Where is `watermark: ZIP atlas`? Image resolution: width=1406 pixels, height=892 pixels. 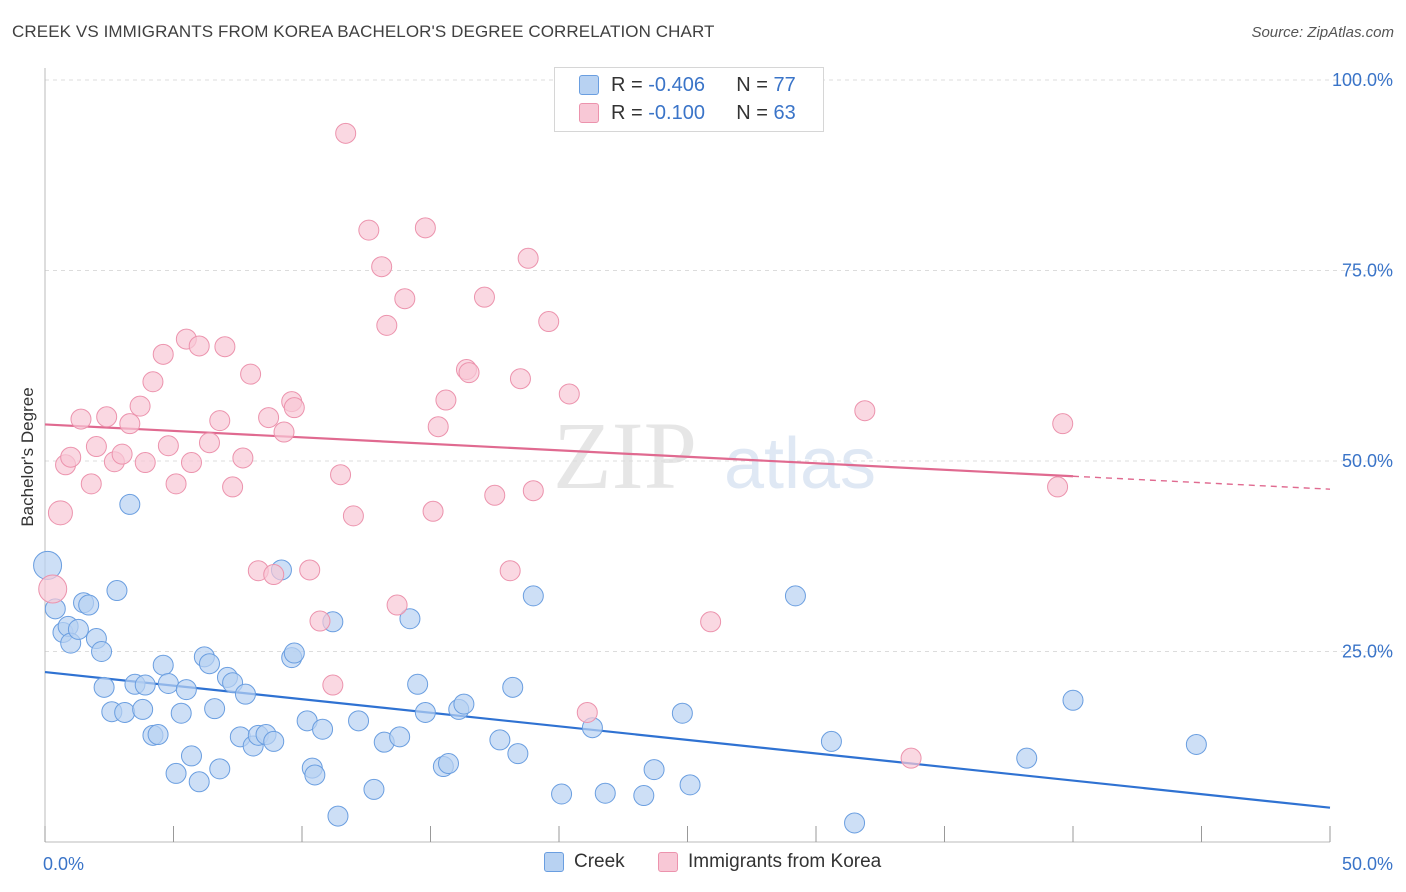
watermark: ZIP atlas is located at coordinates (714, 455).